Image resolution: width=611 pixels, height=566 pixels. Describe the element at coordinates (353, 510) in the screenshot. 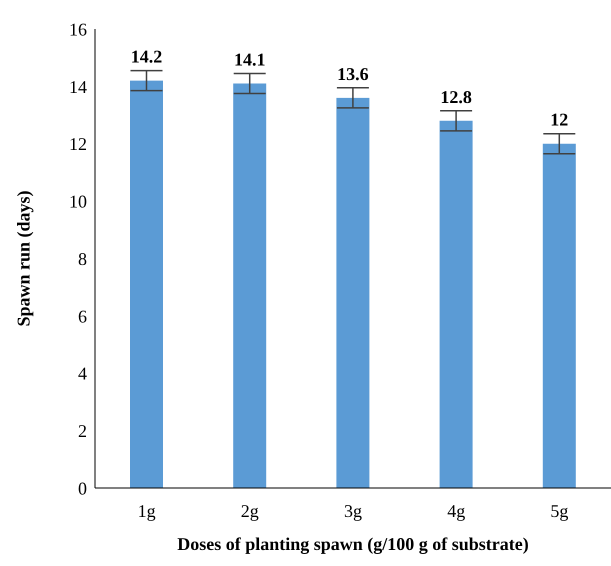

I see `x-tick-label: 3g` at that location.